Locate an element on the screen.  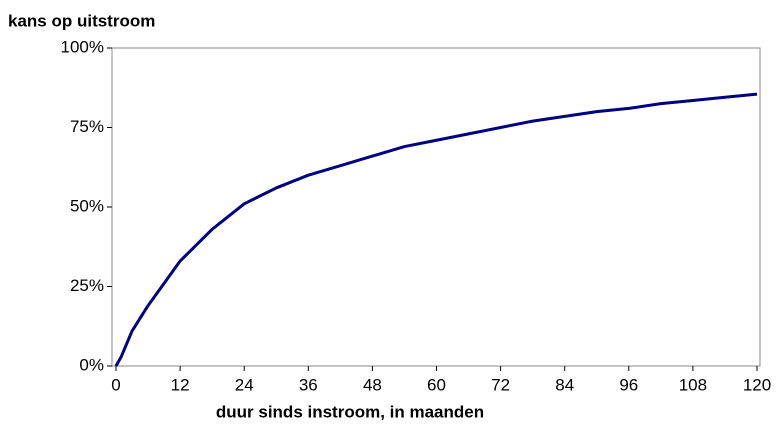
y-tick-label: 75% is located at coordinates (87, 126).